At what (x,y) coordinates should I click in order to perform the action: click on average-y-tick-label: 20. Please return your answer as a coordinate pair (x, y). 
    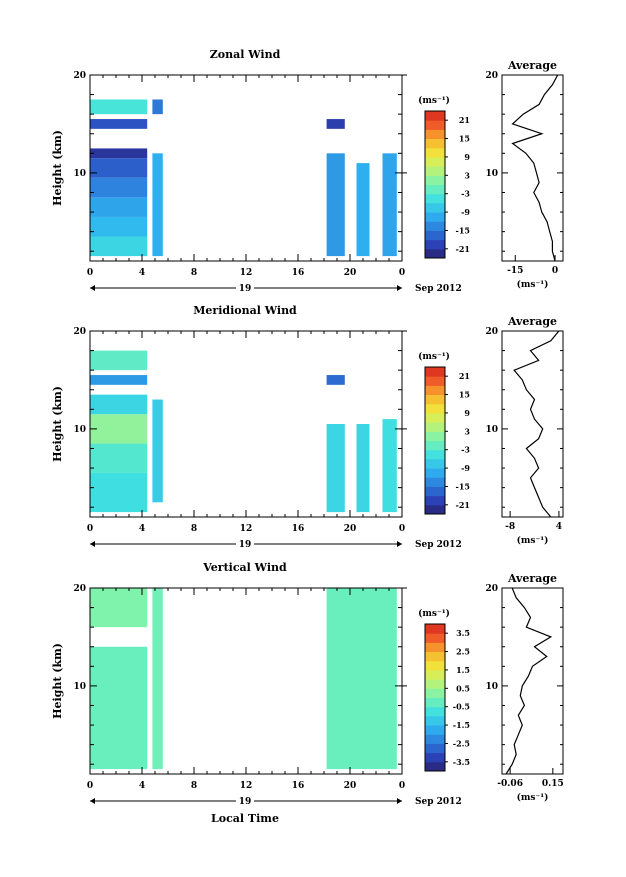
    Looking at the image, I should click on (491, 332).